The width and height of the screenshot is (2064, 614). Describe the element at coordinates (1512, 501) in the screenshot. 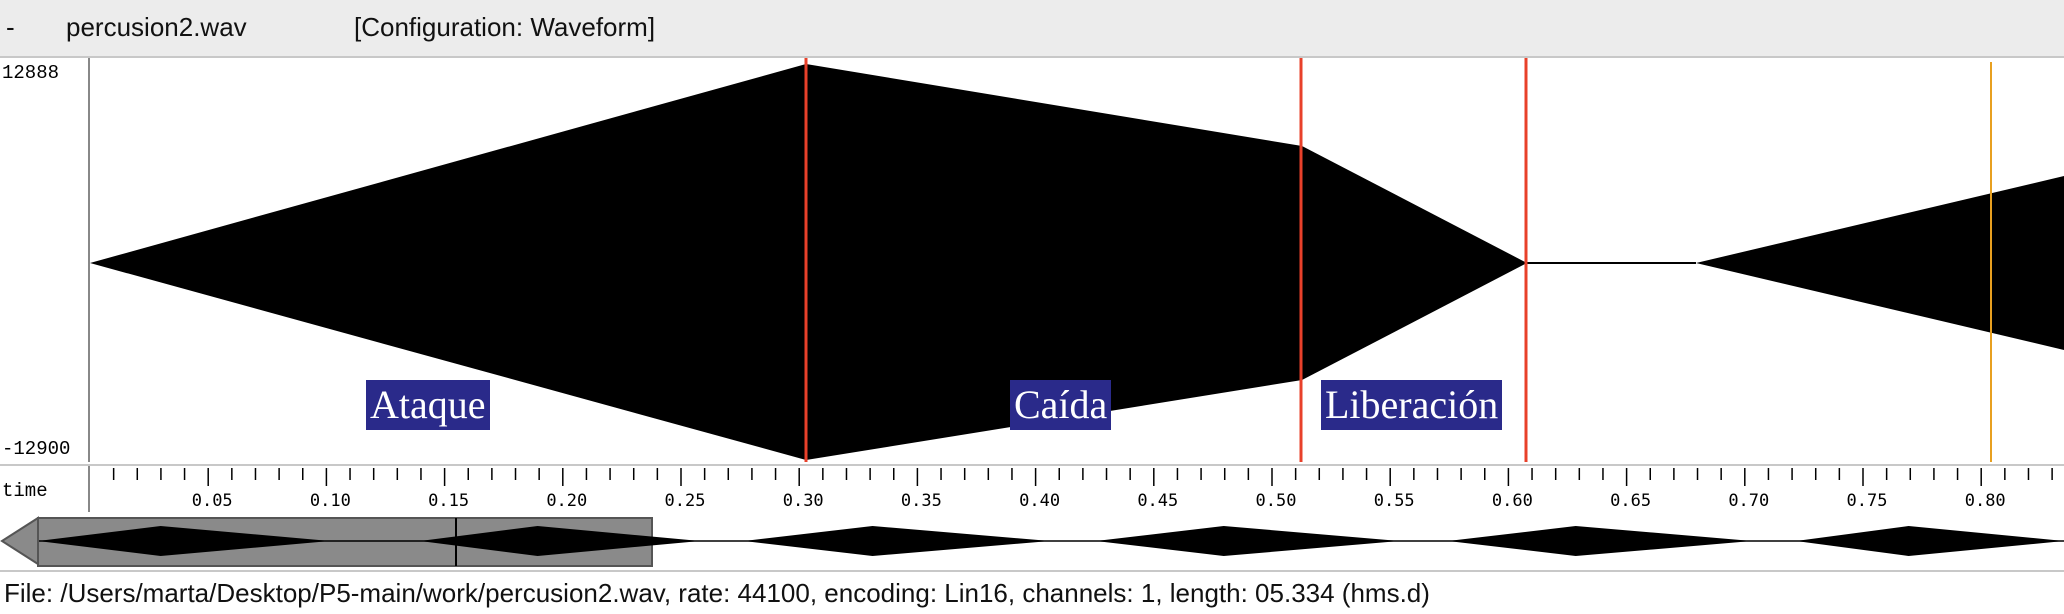

I see `time-tick-label: 0.60` at that location.